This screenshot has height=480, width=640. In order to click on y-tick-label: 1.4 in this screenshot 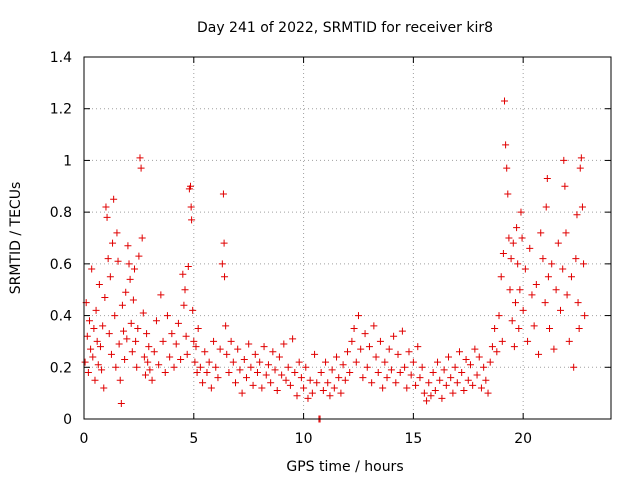, I will do `click(61, 58)`.